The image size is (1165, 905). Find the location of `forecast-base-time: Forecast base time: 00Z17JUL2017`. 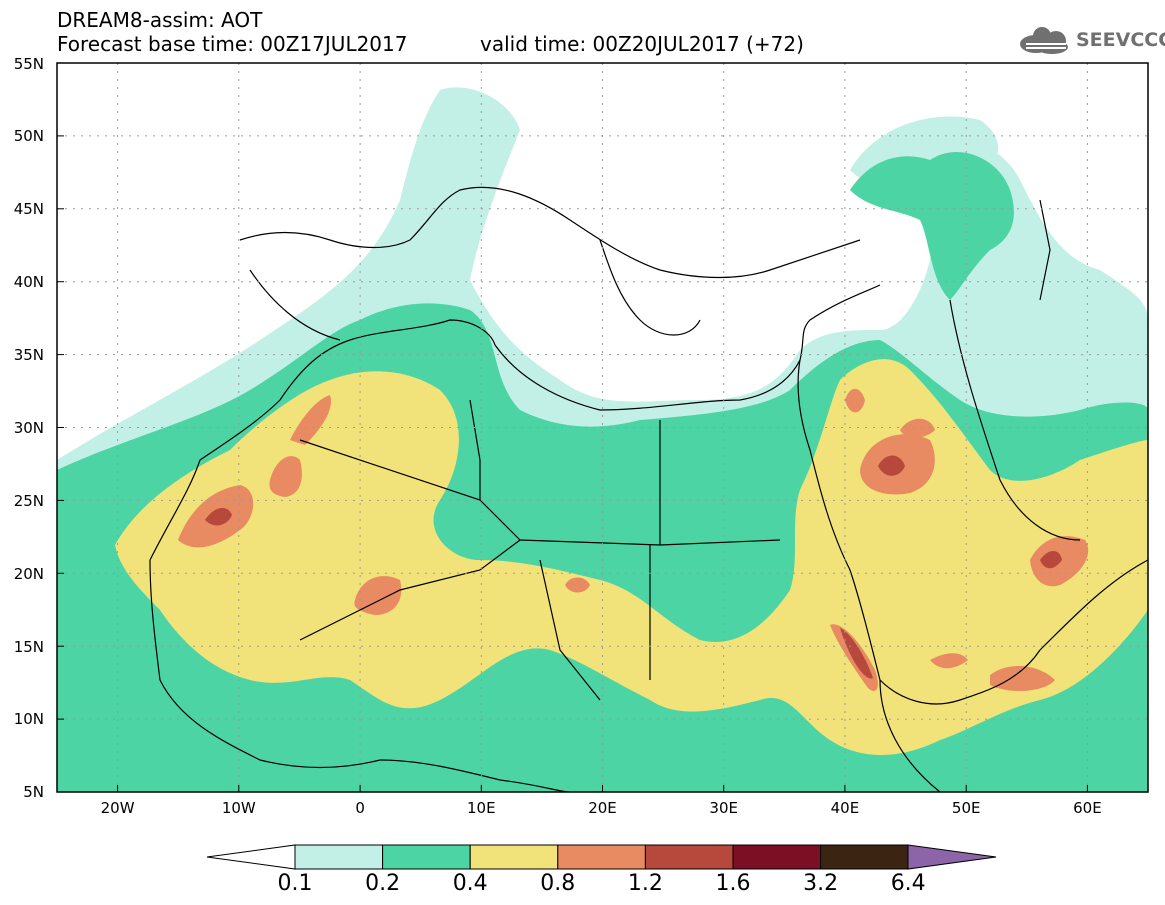

forecast-base-time: Forecast base time: 00Z17JUL2017 is located at coordinates (232, 44).